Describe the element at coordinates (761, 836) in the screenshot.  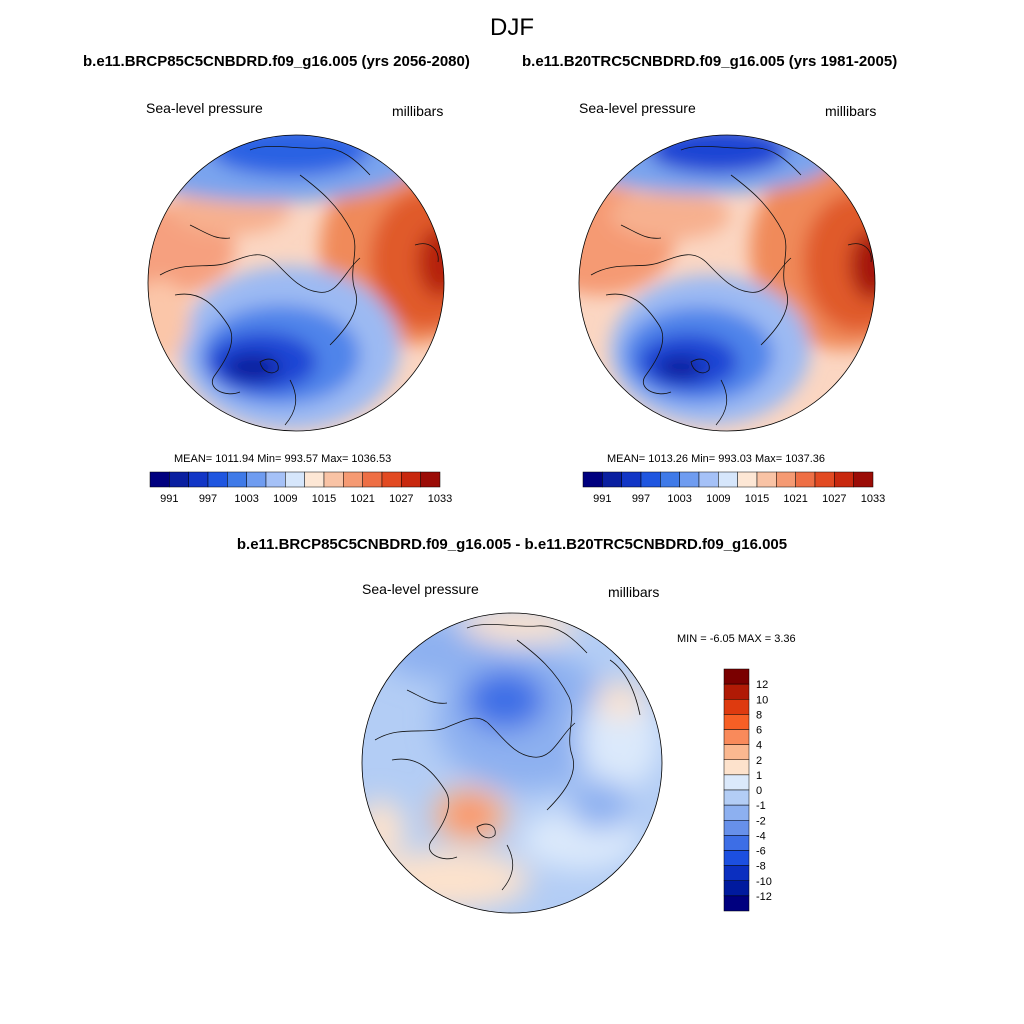
I see `colorbar-tick-label: -4` at that location.